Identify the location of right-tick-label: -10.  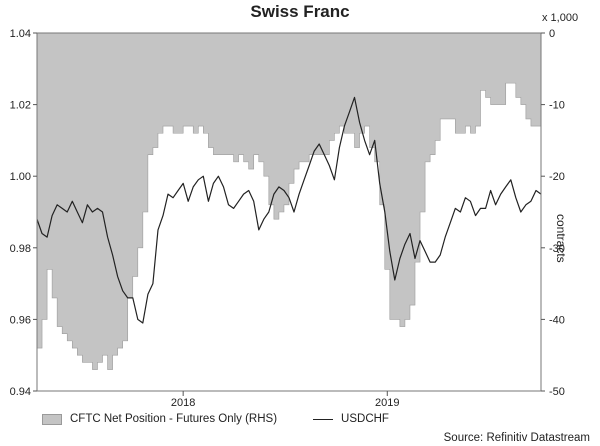
(557, 106).